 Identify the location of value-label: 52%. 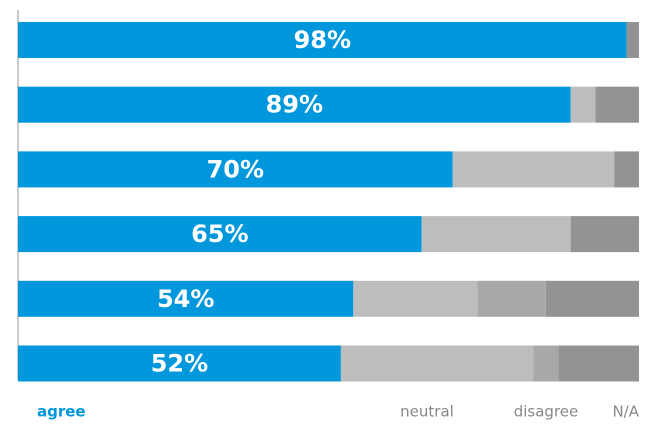
(179, 364).